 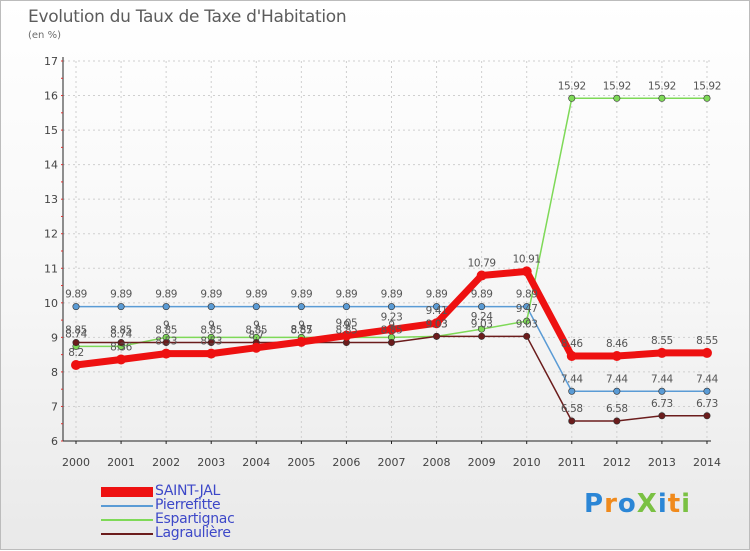 What do you see at coordinates (121, 295) in the screenshot?
I see `data-label-pierrefitte-2001: 9.89` at bounding box center [121, 295].